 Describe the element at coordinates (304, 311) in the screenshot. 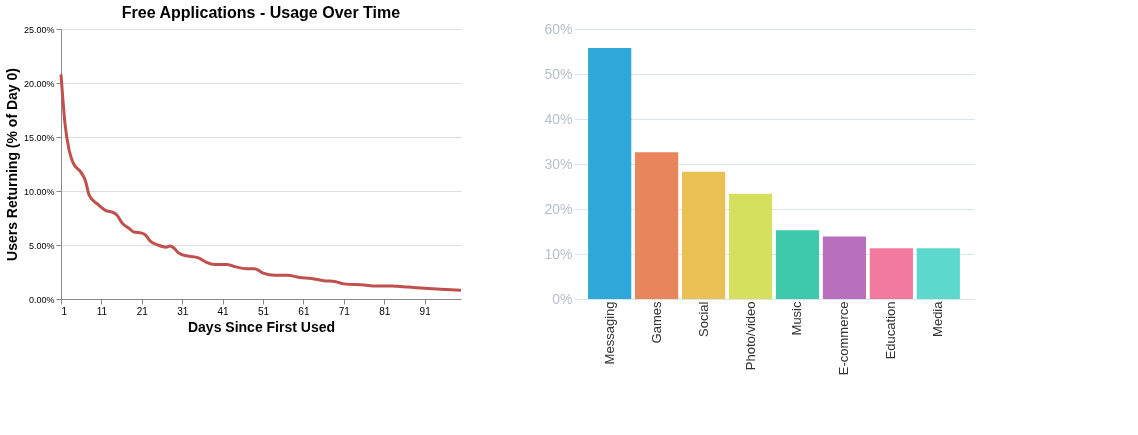

I see `x-tick-label: 61` at that location.